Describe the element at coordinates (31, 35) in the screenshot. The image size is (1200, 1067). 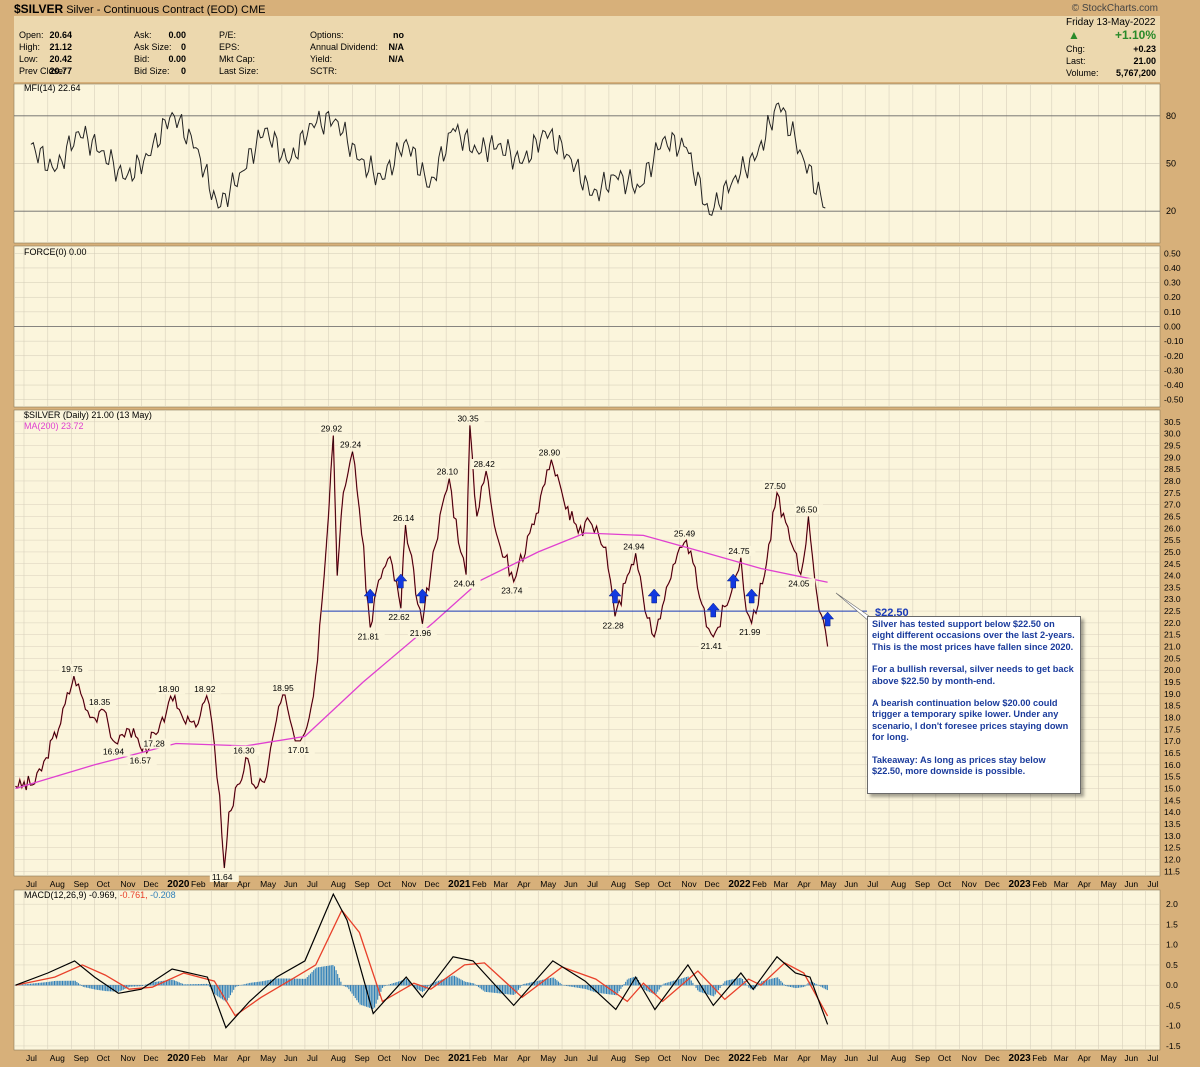
I see `quote-field-label: Open:` at that location.